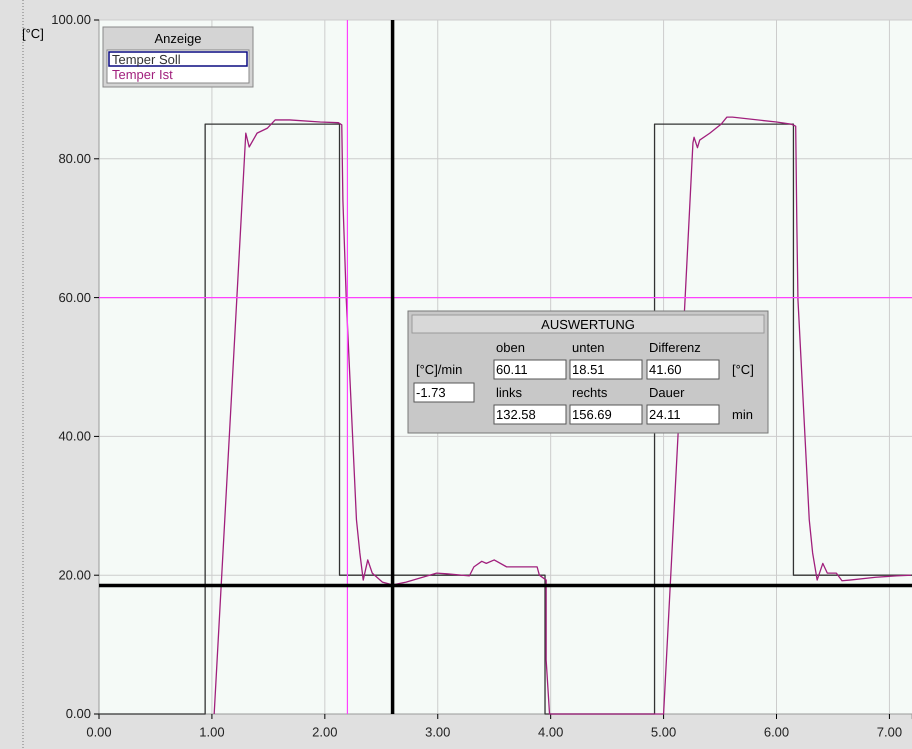 This screenshot has height=749, width=912. Describe the element at coordinates (551, 732) in the screenshot. I see `x-tick-label: 4.00` at that location.